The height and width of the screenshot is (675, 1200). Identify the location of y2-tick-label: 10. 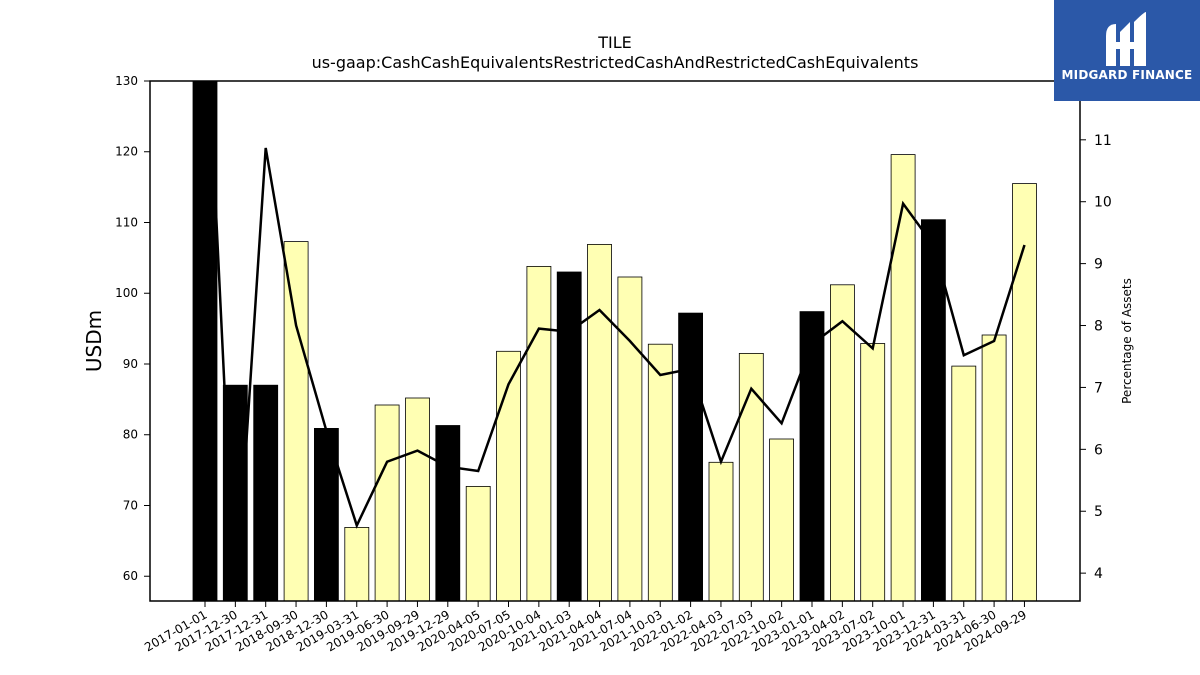
(1103, 203).